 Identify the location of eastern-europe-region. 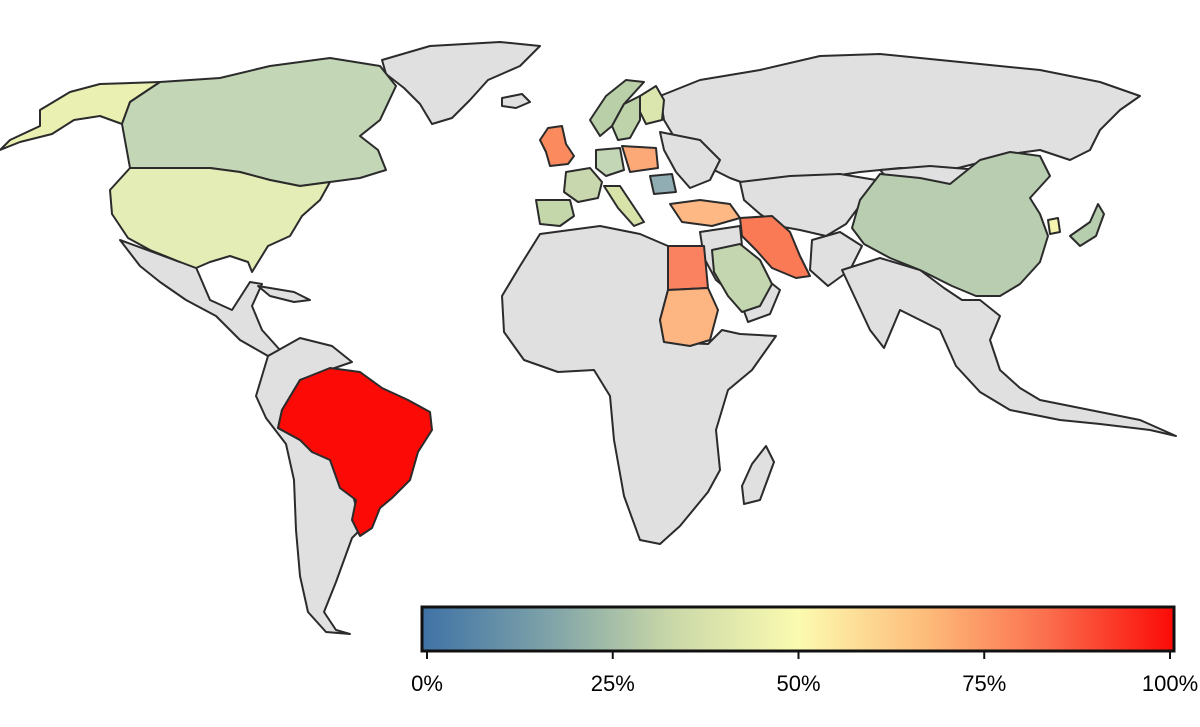
(690, 160).